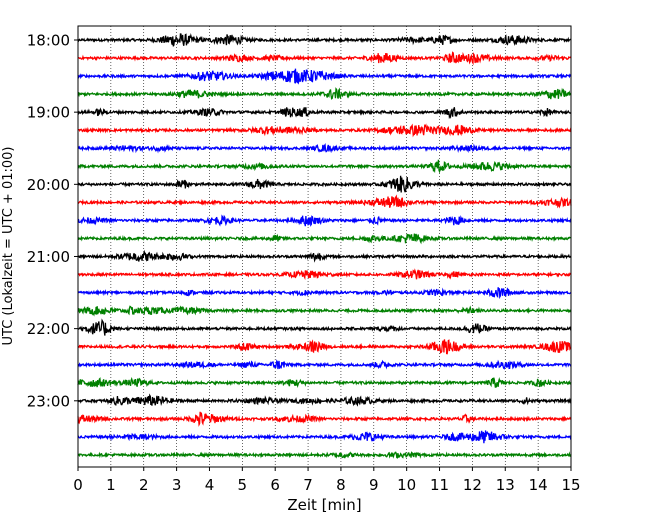 This screenshot has height=520, width=650. I want to click on x-tick-label: 0, so click(78, 485).